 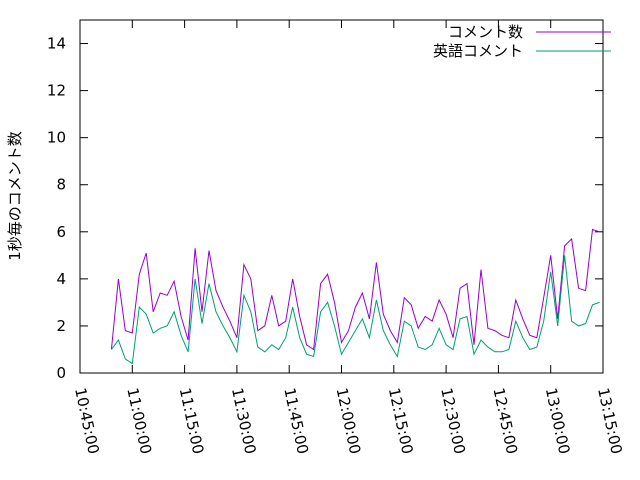 I want to click on x-tick-label: 11:45:00, so click(x=296, y=421).